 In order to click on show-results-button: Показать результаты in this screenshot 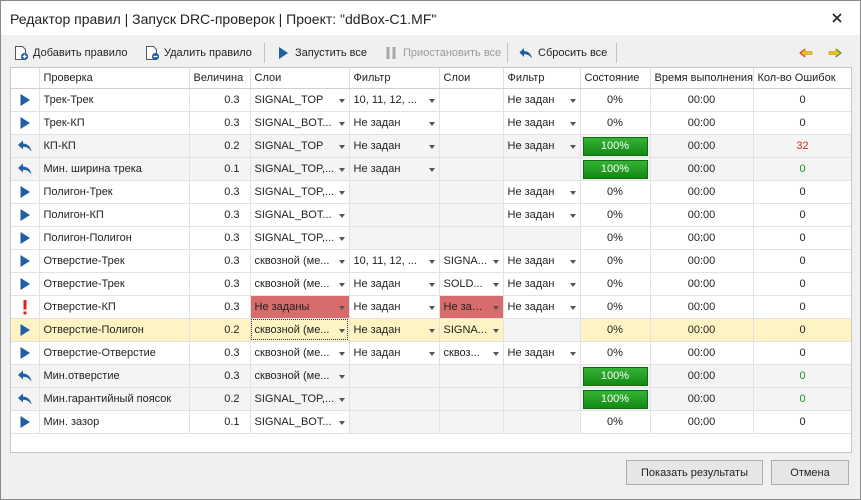, I will do `click(694, 472)`.